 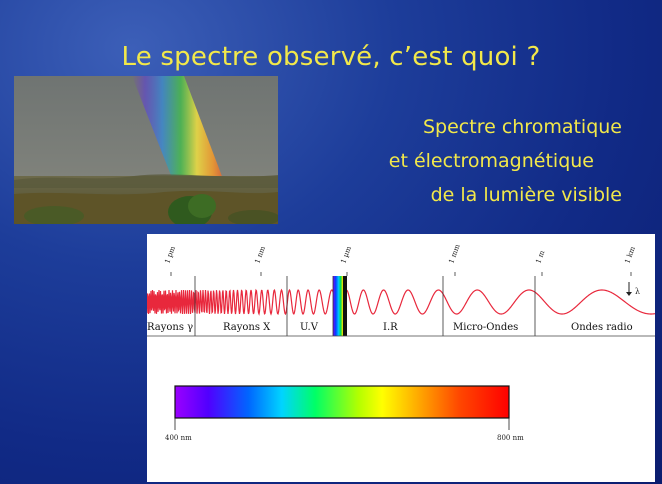 What do you see at coordinates (247, 327) in the screenshot?
I see `region-label-xray: Rayons X` at bounding box center [247, 327].